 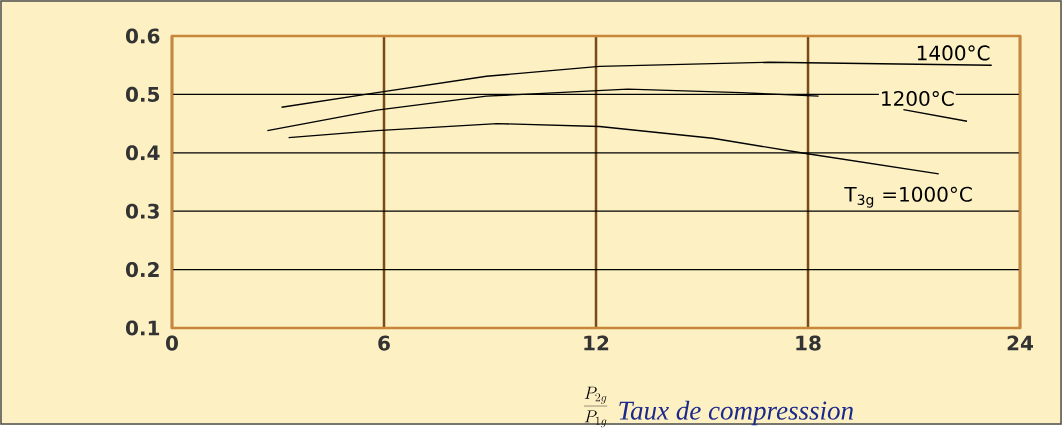 What do you see at coordinates (596, 343) in the screenshot?
I see `x-tick-label: 12` at bounding box center [596, 343].